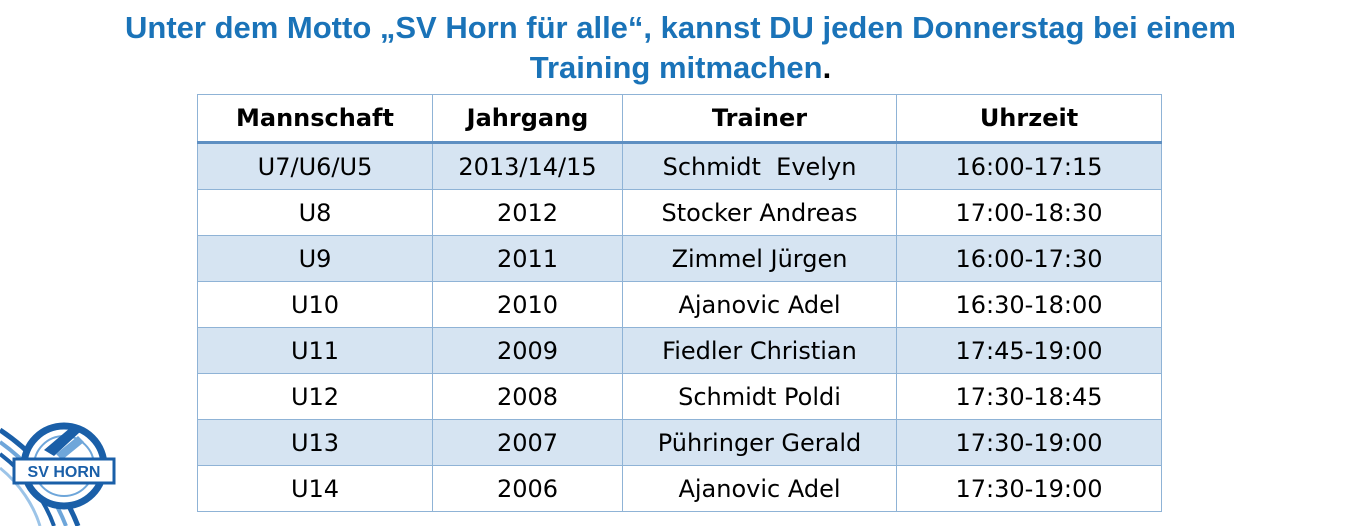 The height and width of the screenshot is (531, 1361). Describe the element at coordinates (527, 396) in the screenshot. I see `cell-jahrgang: 2008` at that location.